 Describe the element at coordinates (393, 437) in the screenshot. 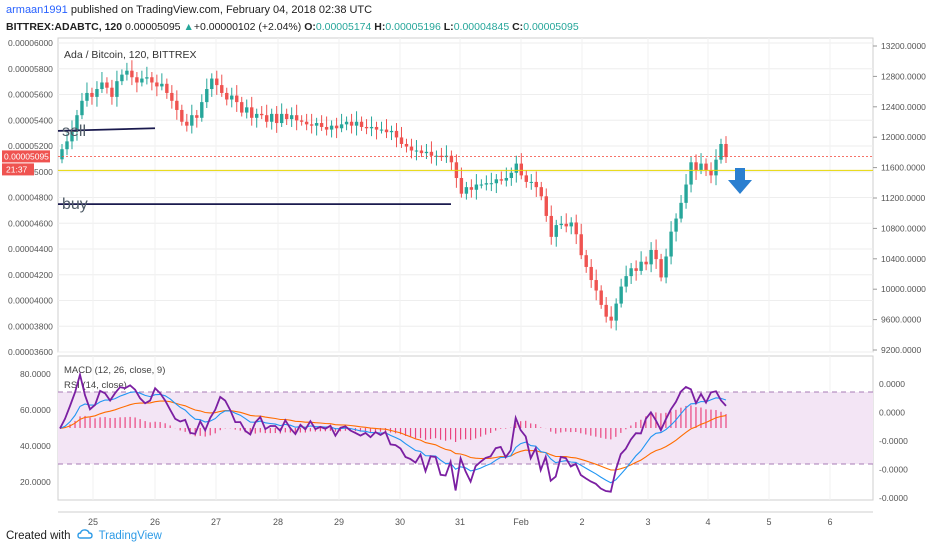

I see `macd-line` at that location.